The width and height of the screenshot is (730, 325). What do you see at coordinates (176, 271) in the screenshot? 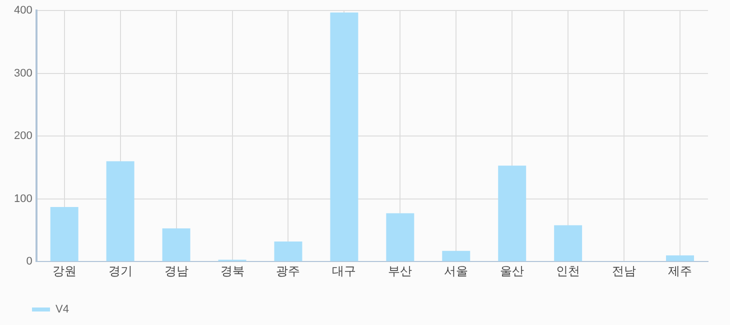
I see `x-tick-label: 경남` at bounding box center [176, 271].